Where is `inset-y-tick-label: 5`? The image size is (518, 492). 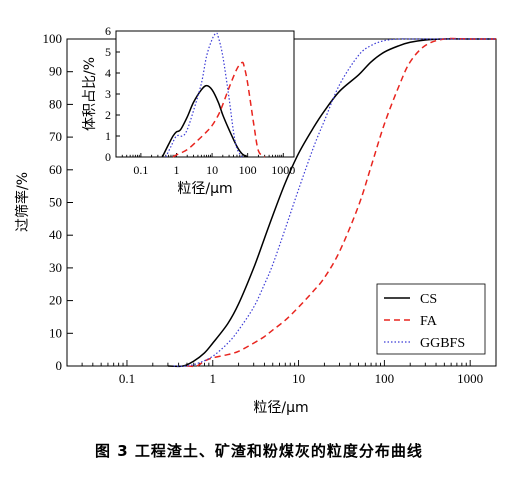 inset-y-tick-label: 5 is located at coordinates (108, 52).